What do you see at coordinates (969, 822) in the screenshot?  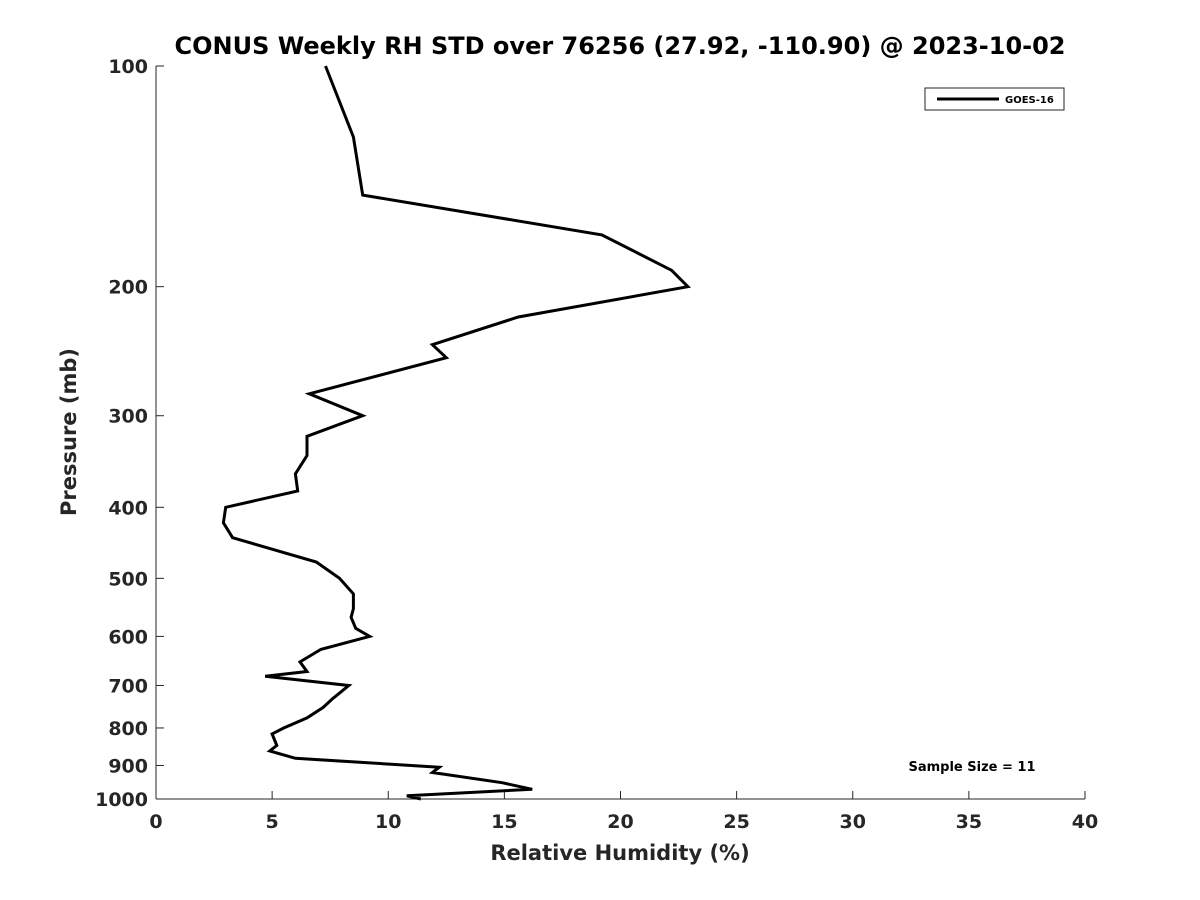 I see `x-tick-label: 35` at bounding box center [969, 822].